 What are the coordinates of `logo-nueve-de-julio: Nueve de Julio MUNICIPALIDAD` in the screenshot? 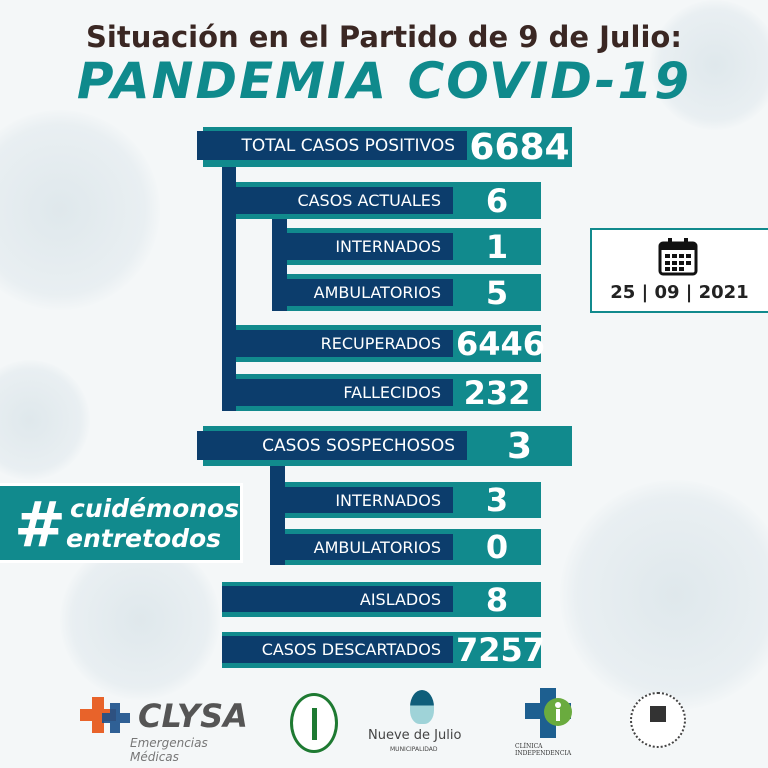 It's located at (420, 725).